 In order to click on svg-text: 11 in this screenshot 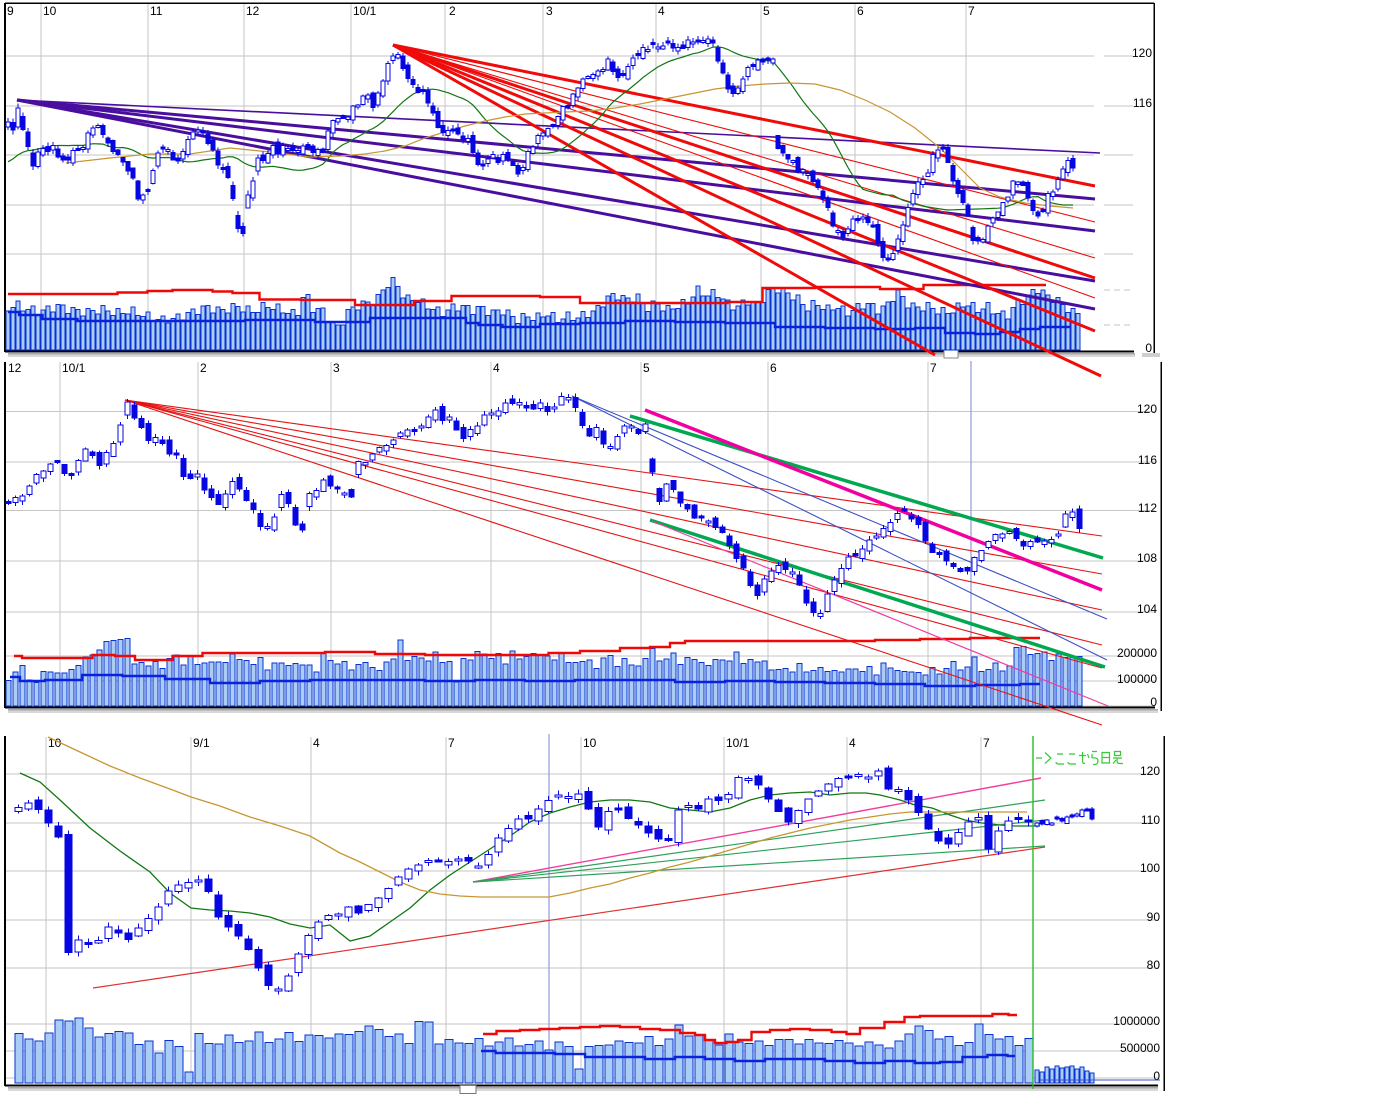, I will do `click(156, 11)`.